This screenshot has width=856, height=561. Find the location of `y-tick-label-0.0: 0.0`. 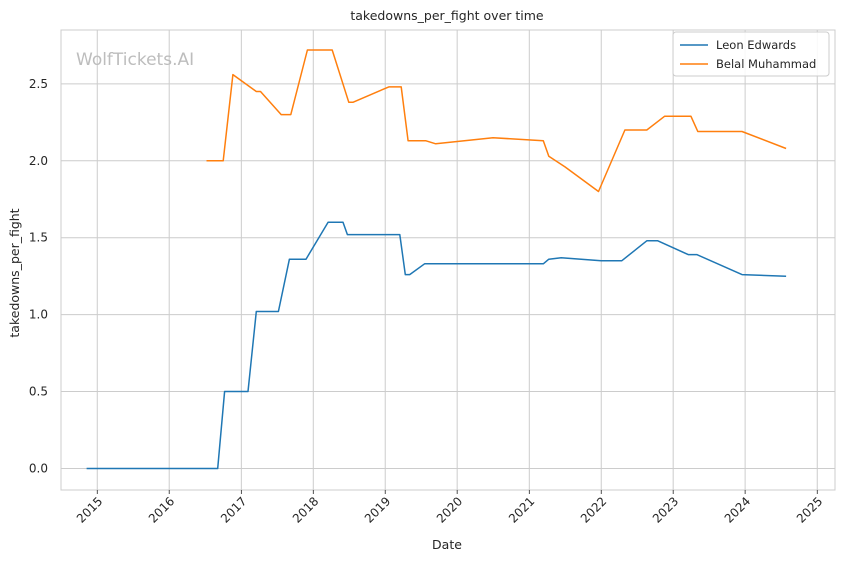

y-tick-label-0.0: 0.0 is located at coordinates (38, 468).